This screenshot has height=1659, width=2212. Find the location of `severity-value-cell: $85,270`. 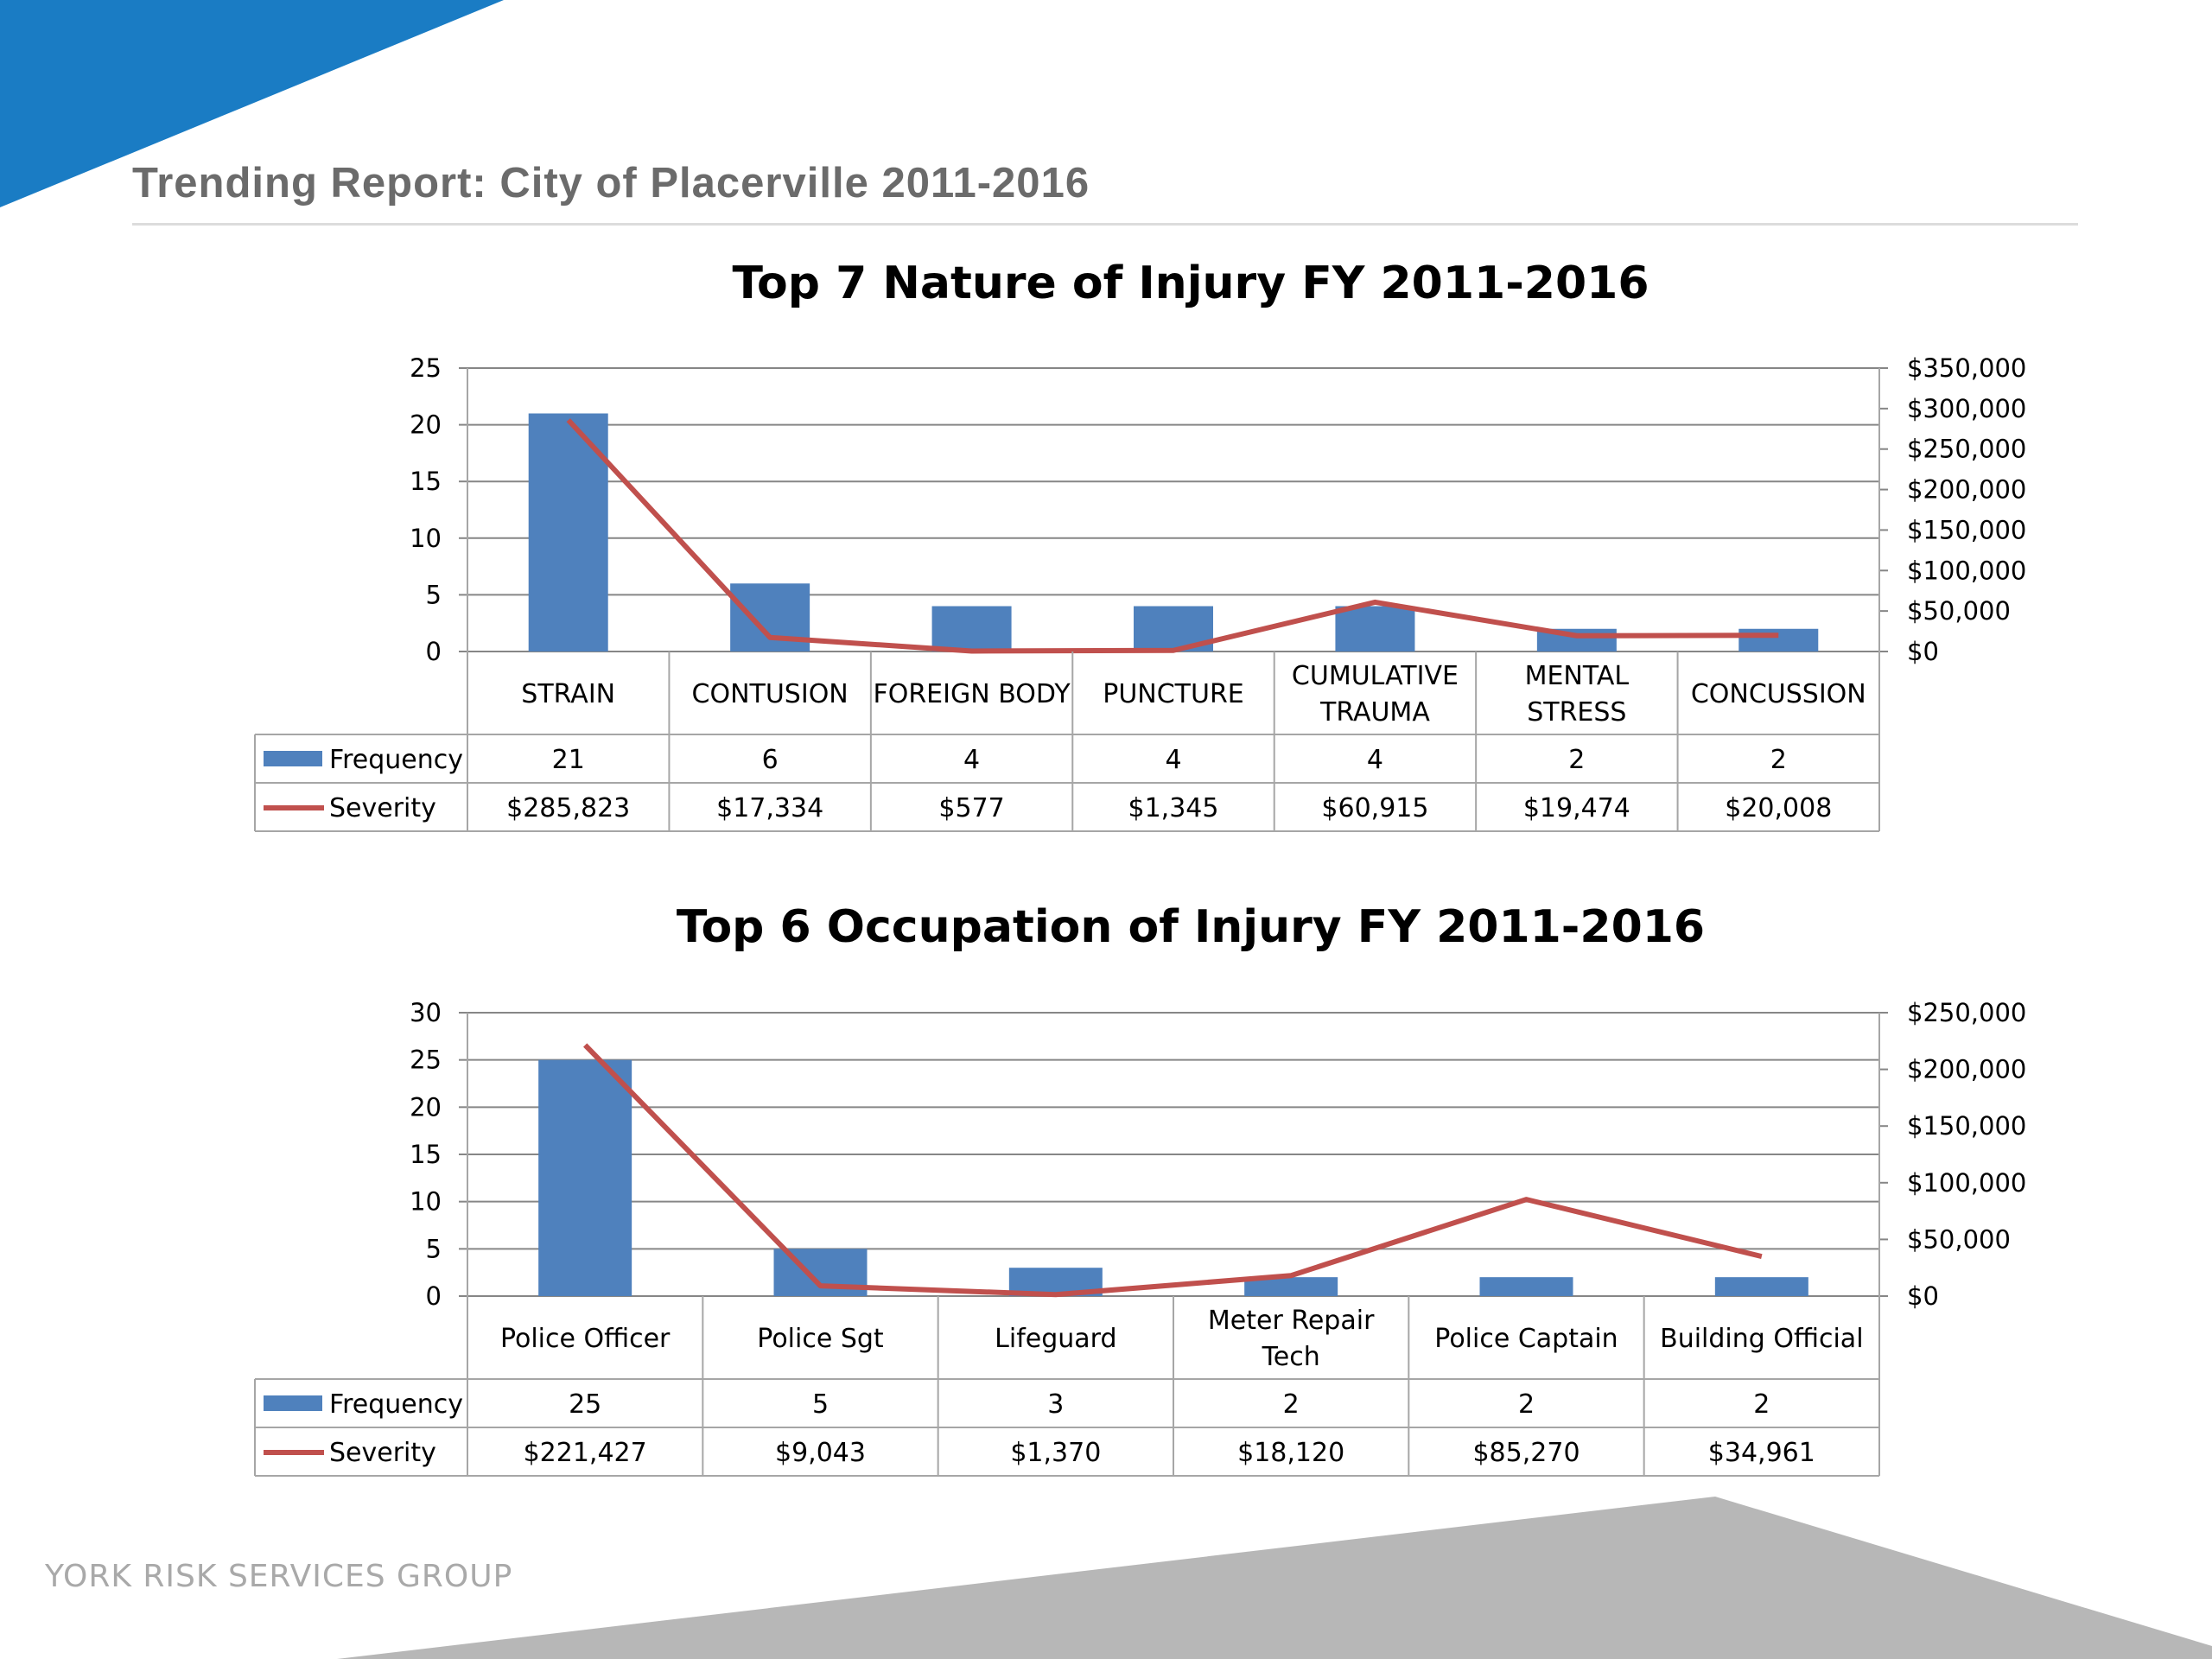

severity-value-cell: $85,270 is located at coordinates (1526, 1453).